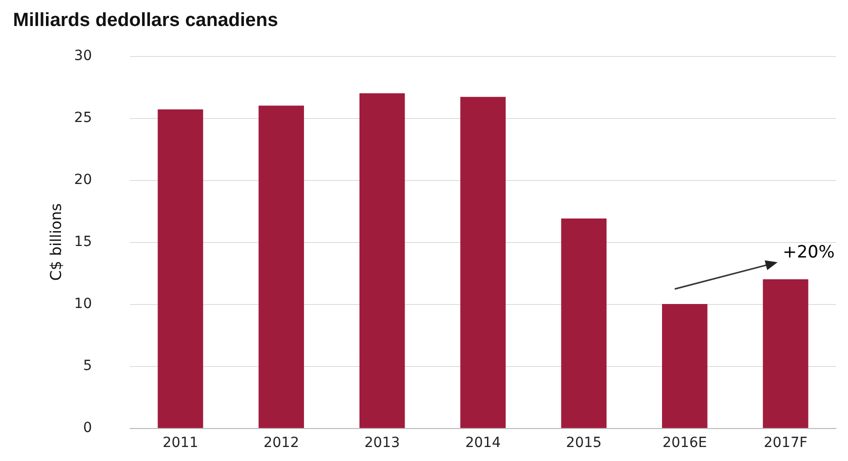 The height and width of the screenshot is (461, 848). Describe the element at coordinates (83, 304) in the screenshot. I see `y-tick-label: 10` at that location.